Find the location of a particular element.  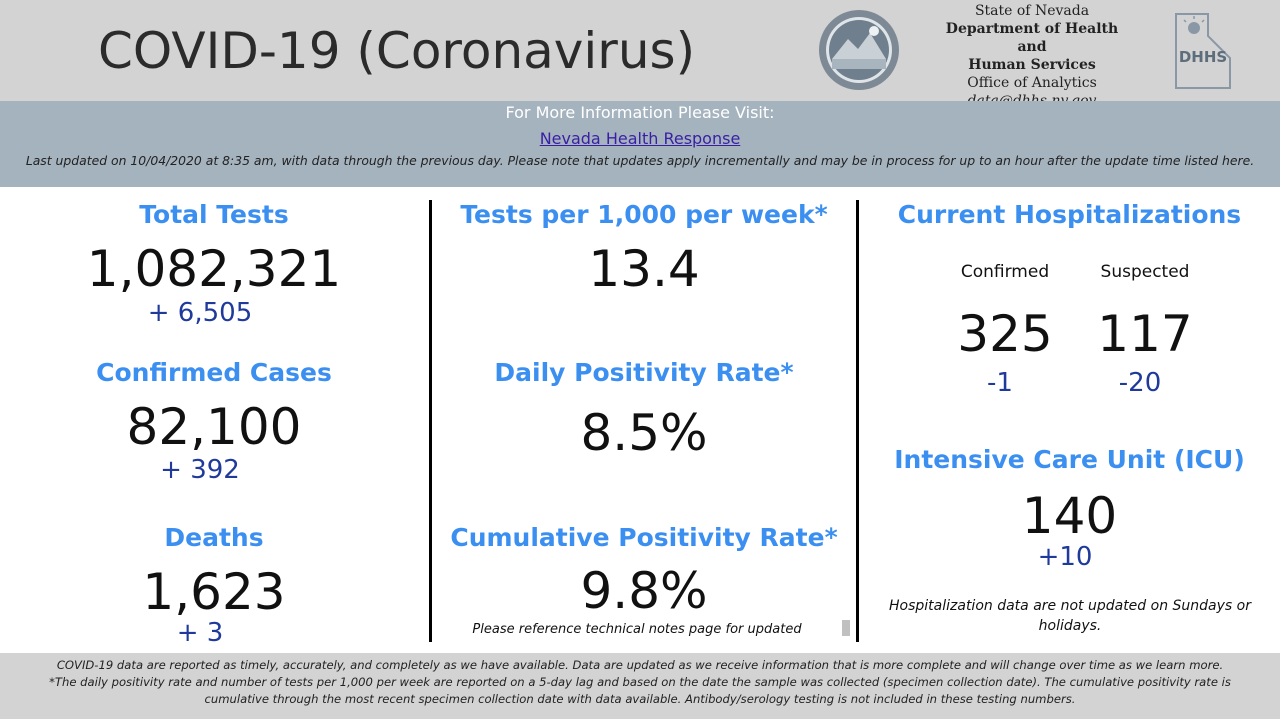

icu-label: Intensive Care Unit (ICU) is located at coordinates (1069, 459).